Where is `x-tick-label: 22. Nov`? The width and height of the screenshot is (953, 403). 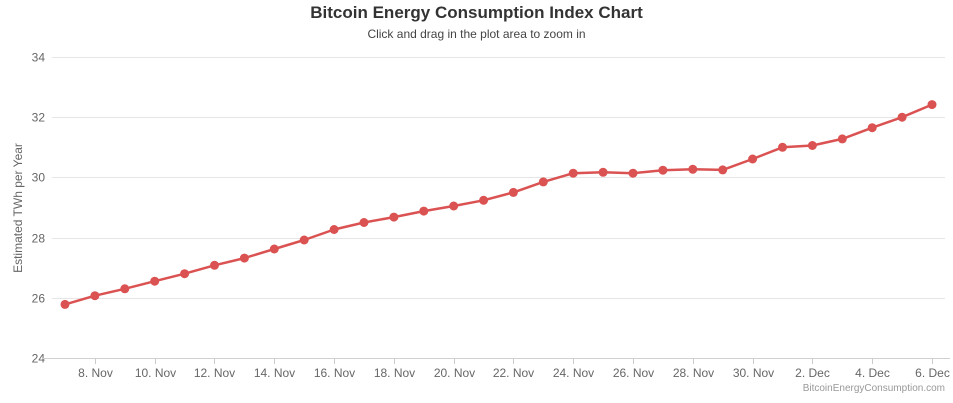 x-tick-label: 22. Nov is located at coordinates (513, 373).